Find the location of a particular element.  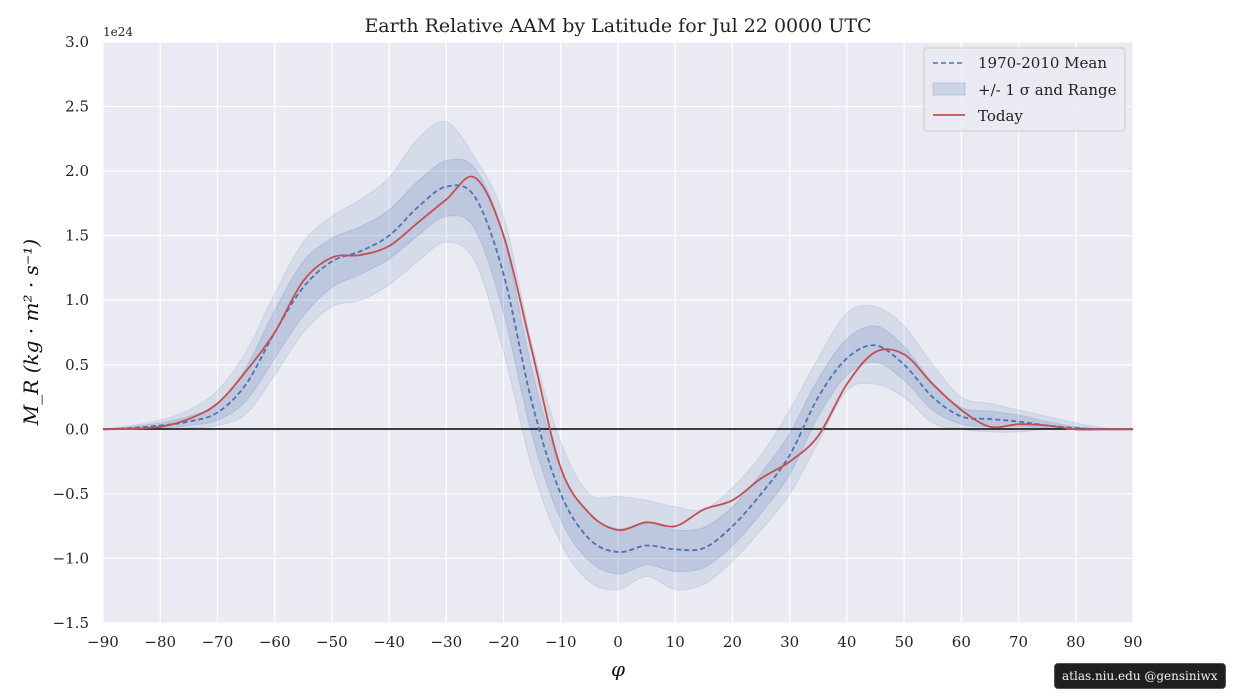

x-tick-label: 90 is located at coordinates (1132, 642).